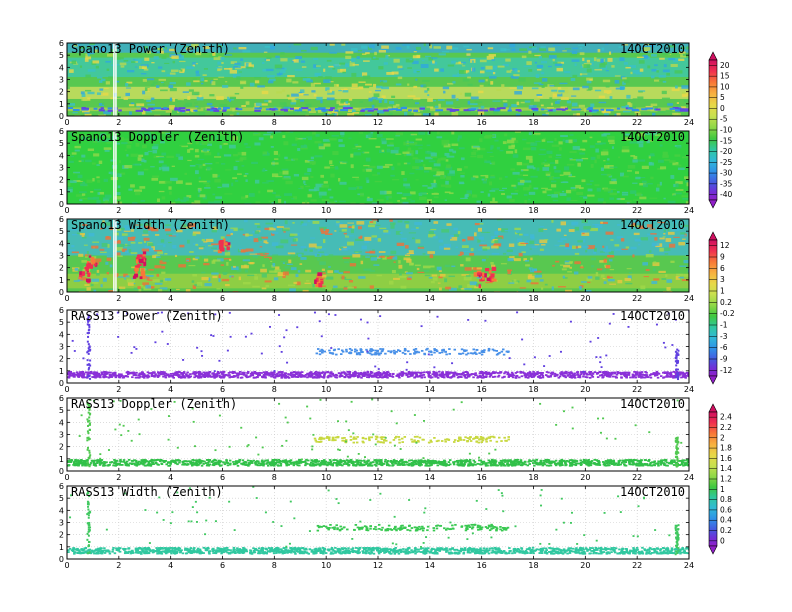  Describe the element at coordinates (726, 499) in the screenshot. I see `colorbar-label: 0.8` at that location.